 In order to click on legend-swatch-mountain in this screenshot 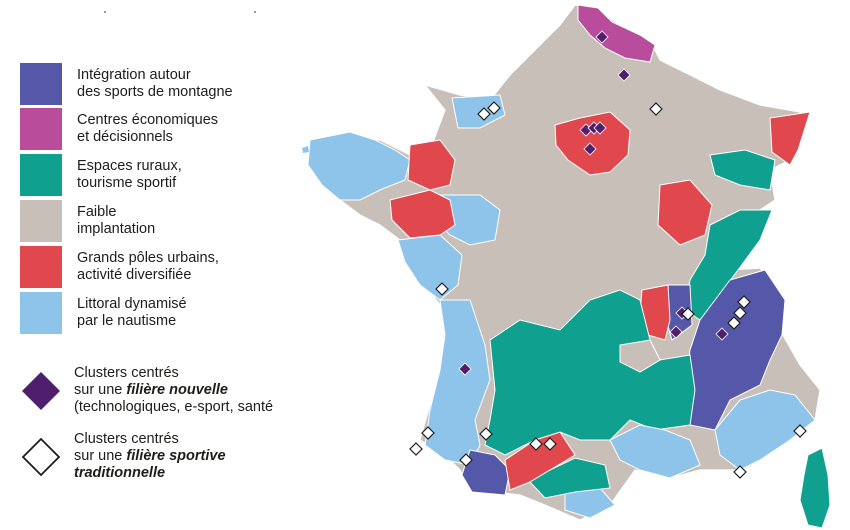, I will do `click(41, 84)`.